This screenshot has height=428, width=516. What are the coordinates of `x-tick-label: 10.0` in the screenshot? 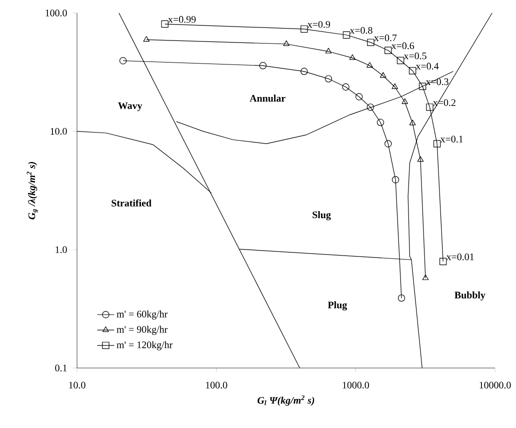 It's located at (77, 385).